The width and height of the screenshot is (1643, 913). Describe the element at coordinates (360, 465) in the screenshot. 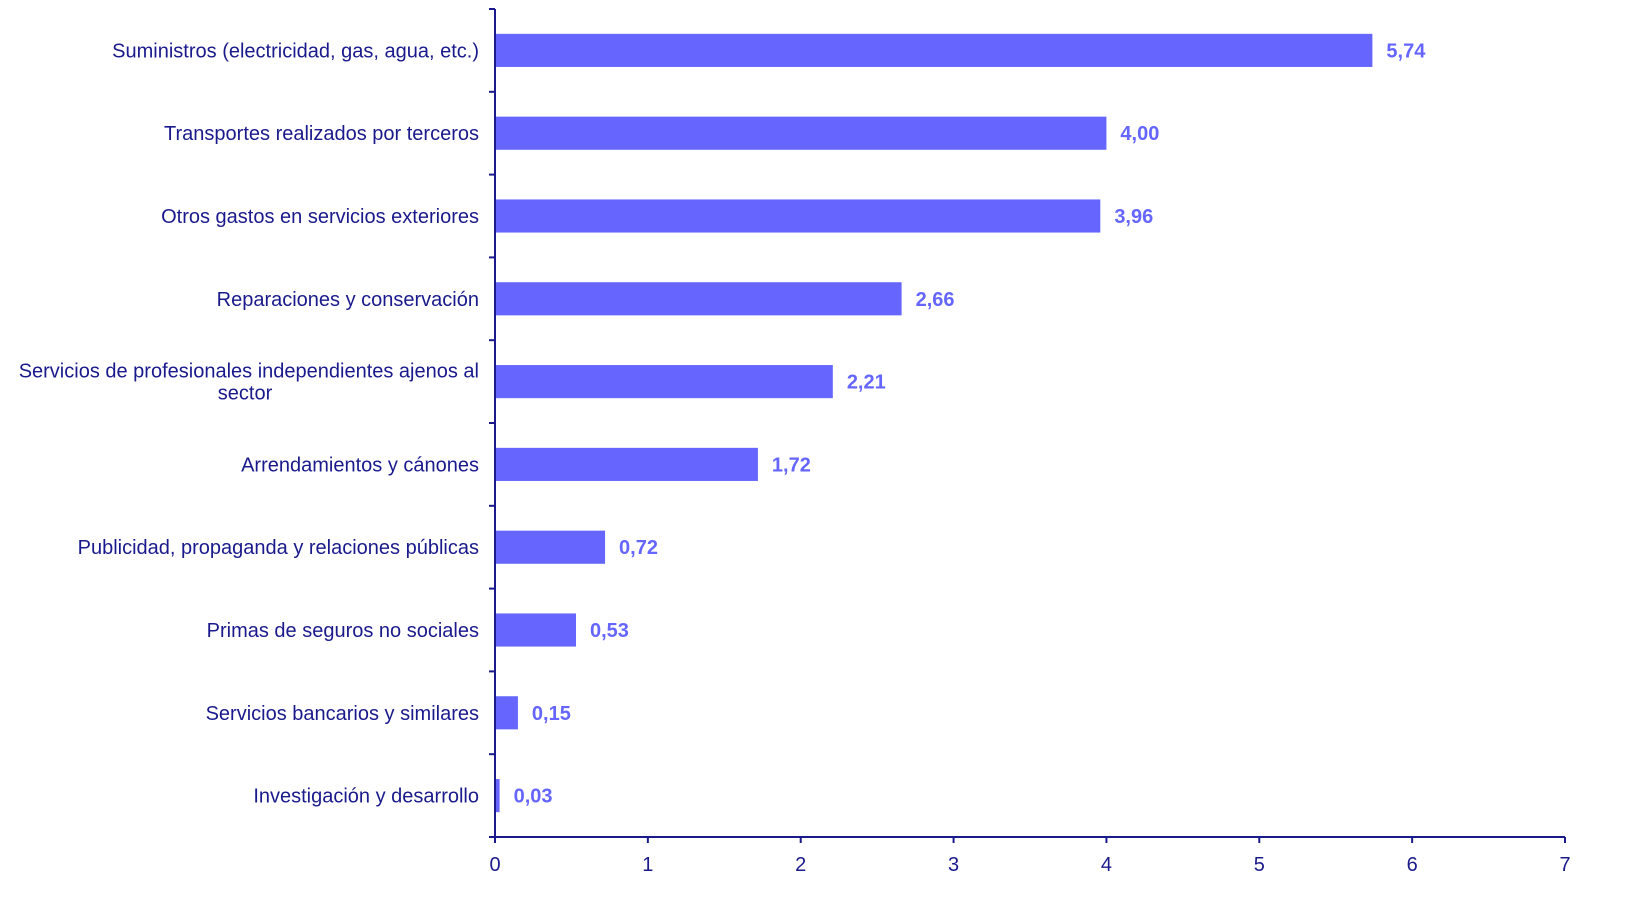

I see `category-label-5: Arrendamientos y cánones` at that location.